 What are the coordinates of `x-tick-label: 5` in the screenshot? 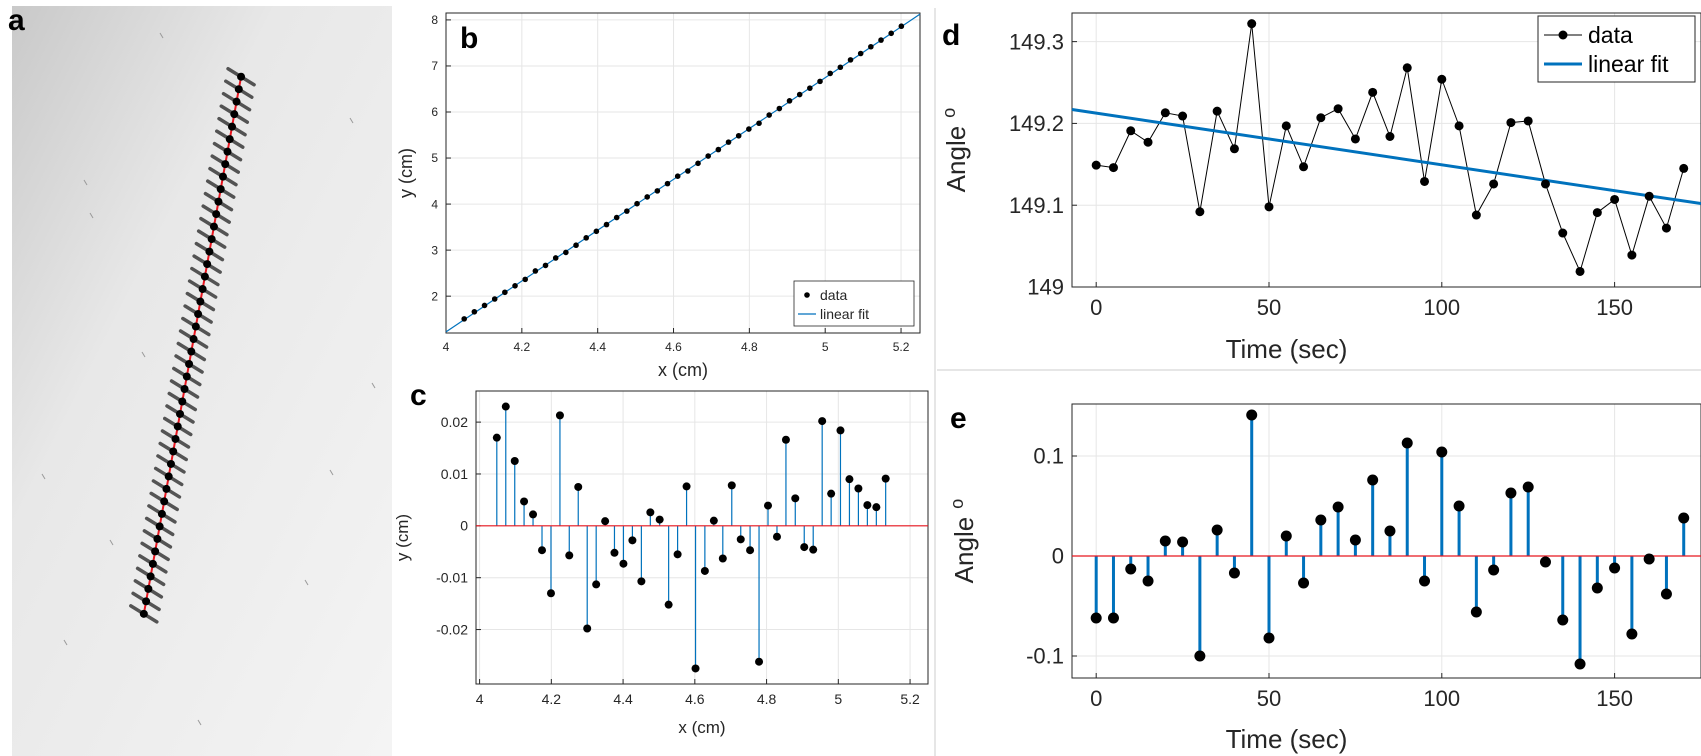 It's located at (838, 699).